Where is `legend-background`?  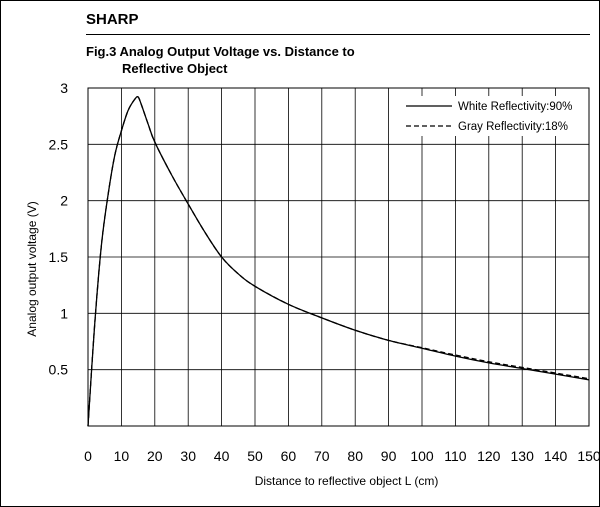 legend-background is located at coordinates (491, 116).